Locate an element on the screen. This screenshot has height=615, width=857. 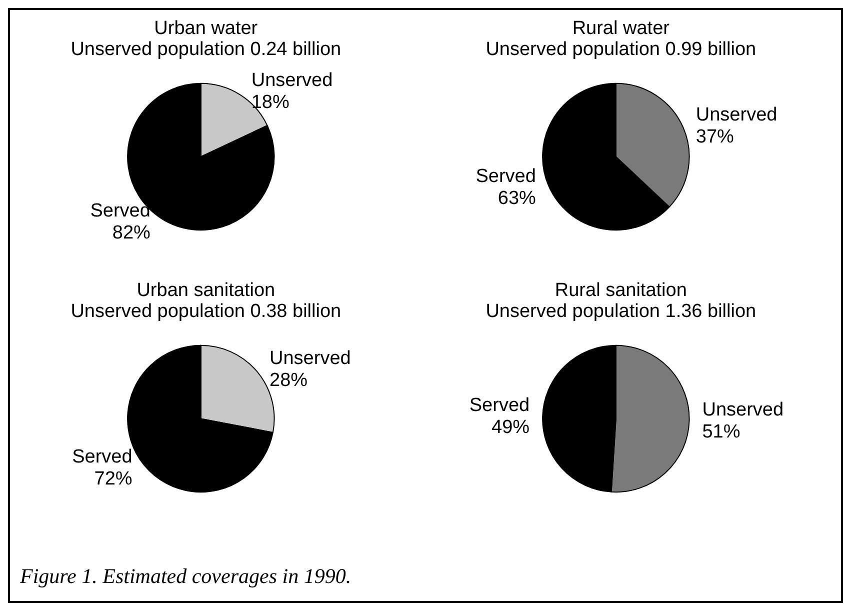
chart-subtitle: Unserved population 0.38 billion is located at coordinates (206, 311).